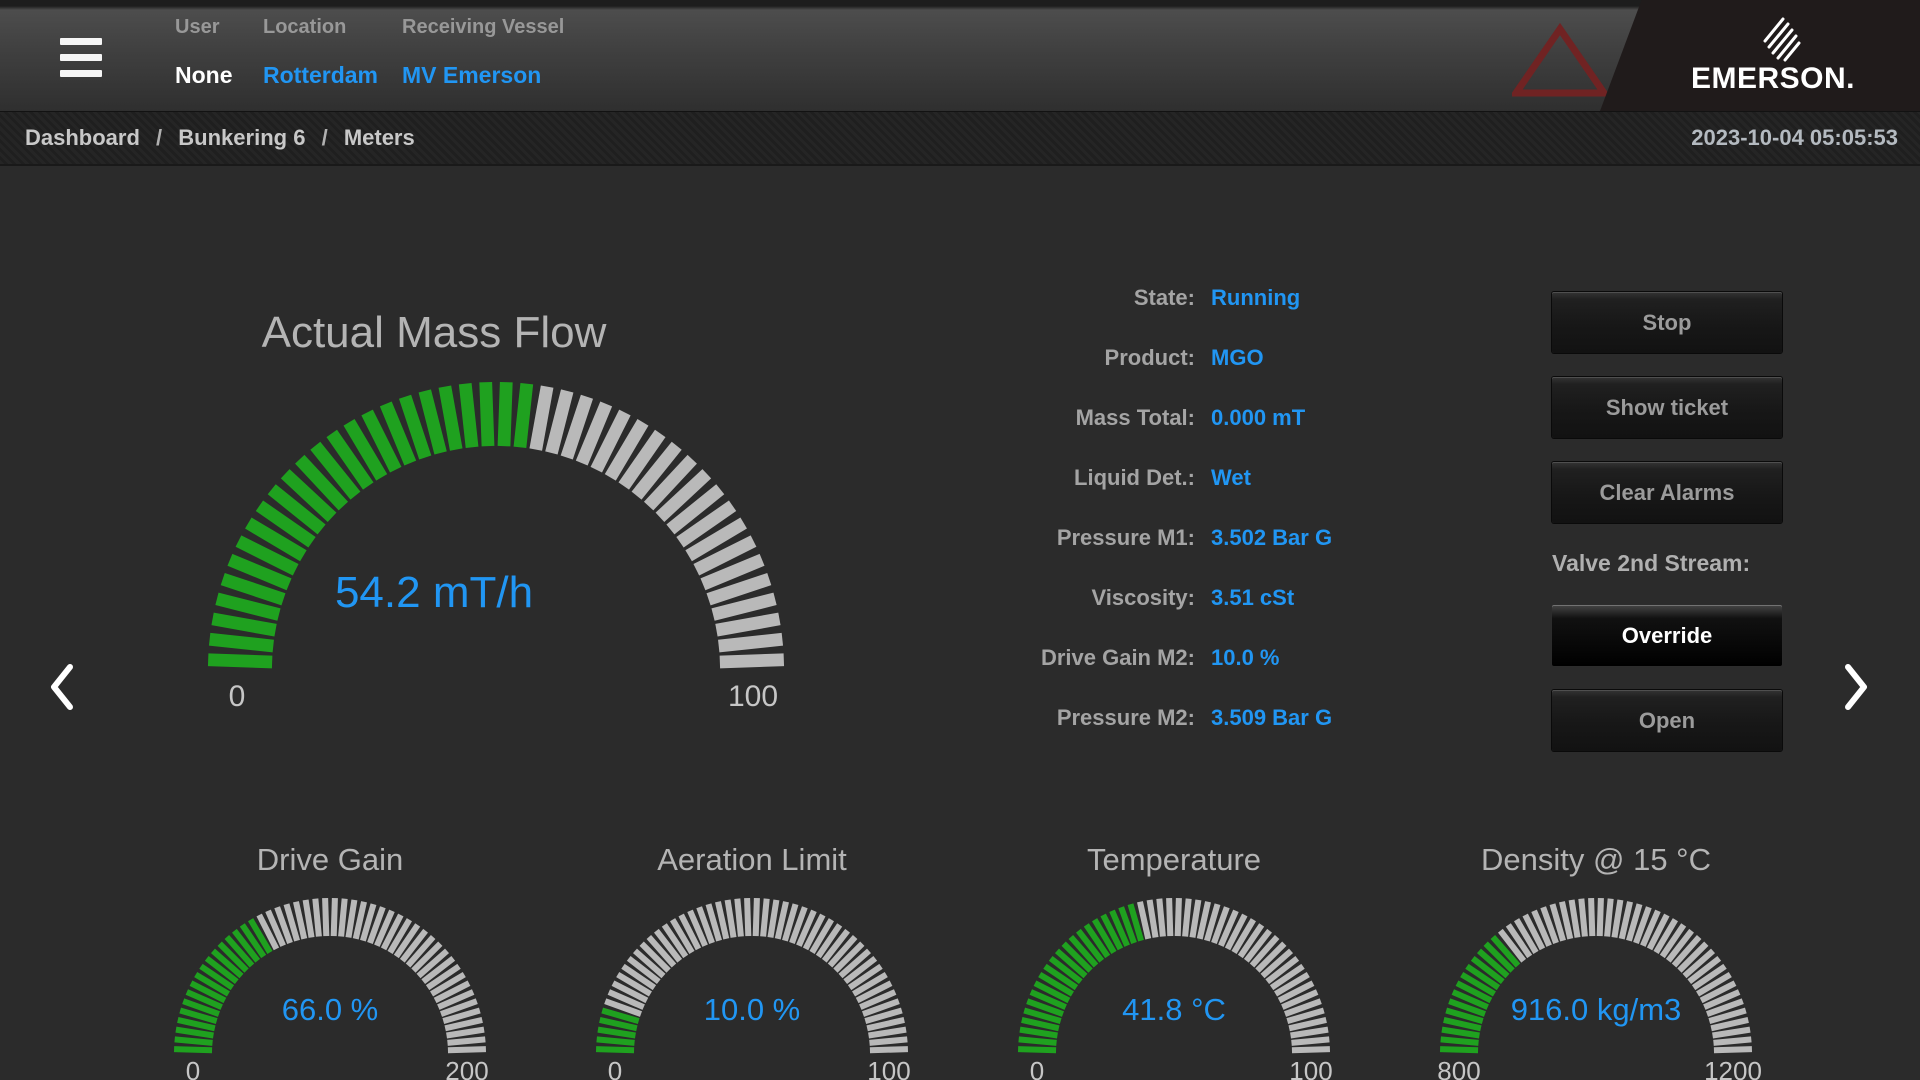  What do you see at coordinates (1856, 687) in the screenshot?
I see `next-page-chevron-icon` at bounding box center [1856, 687].